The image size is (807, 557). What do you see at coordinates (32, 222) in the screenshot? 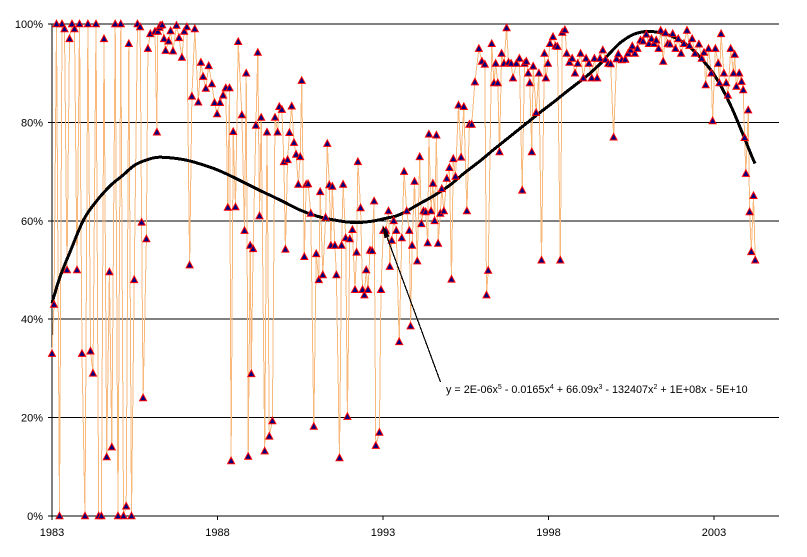
I see `svg-text: 60%` at bounding box center [32, 222].